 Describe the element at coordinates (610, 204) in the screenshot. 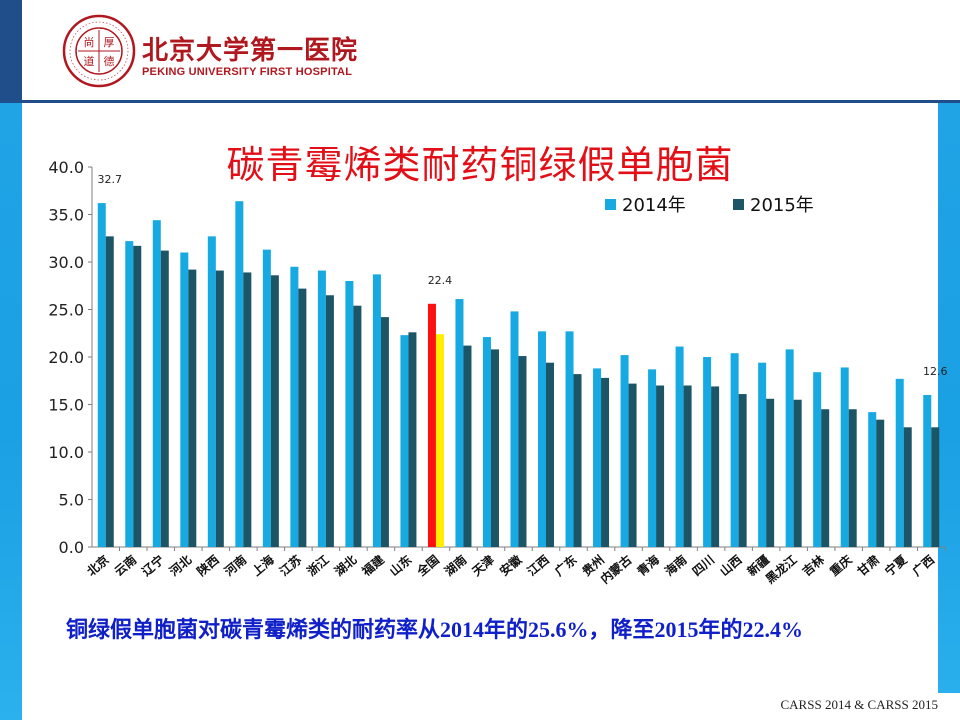

I see `legend-swatch-2014` at that location.